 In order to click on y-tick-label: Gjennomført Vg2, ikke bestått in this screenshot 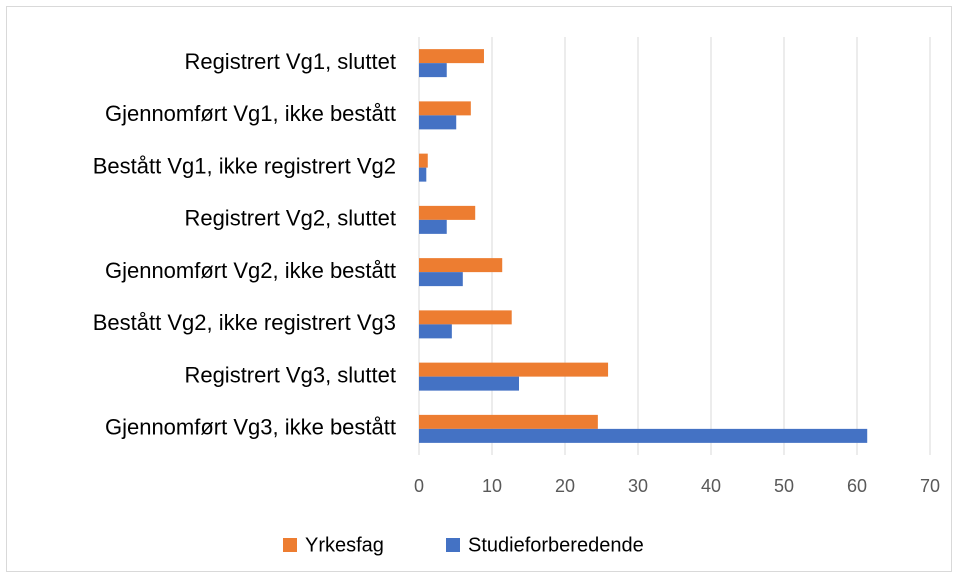, I will do `click(250, 270)`.